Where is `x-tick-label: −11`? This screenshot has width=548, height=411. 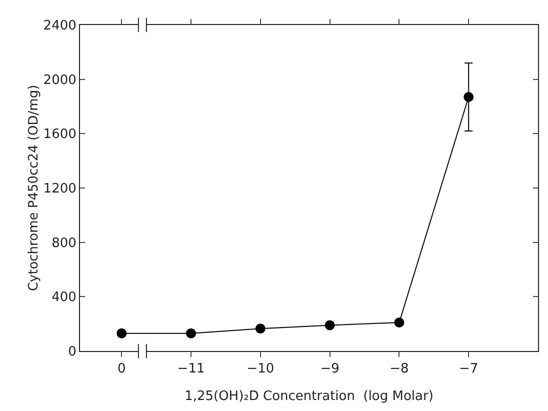 x-tick-label: −11 is located at coordinates (191, 369).